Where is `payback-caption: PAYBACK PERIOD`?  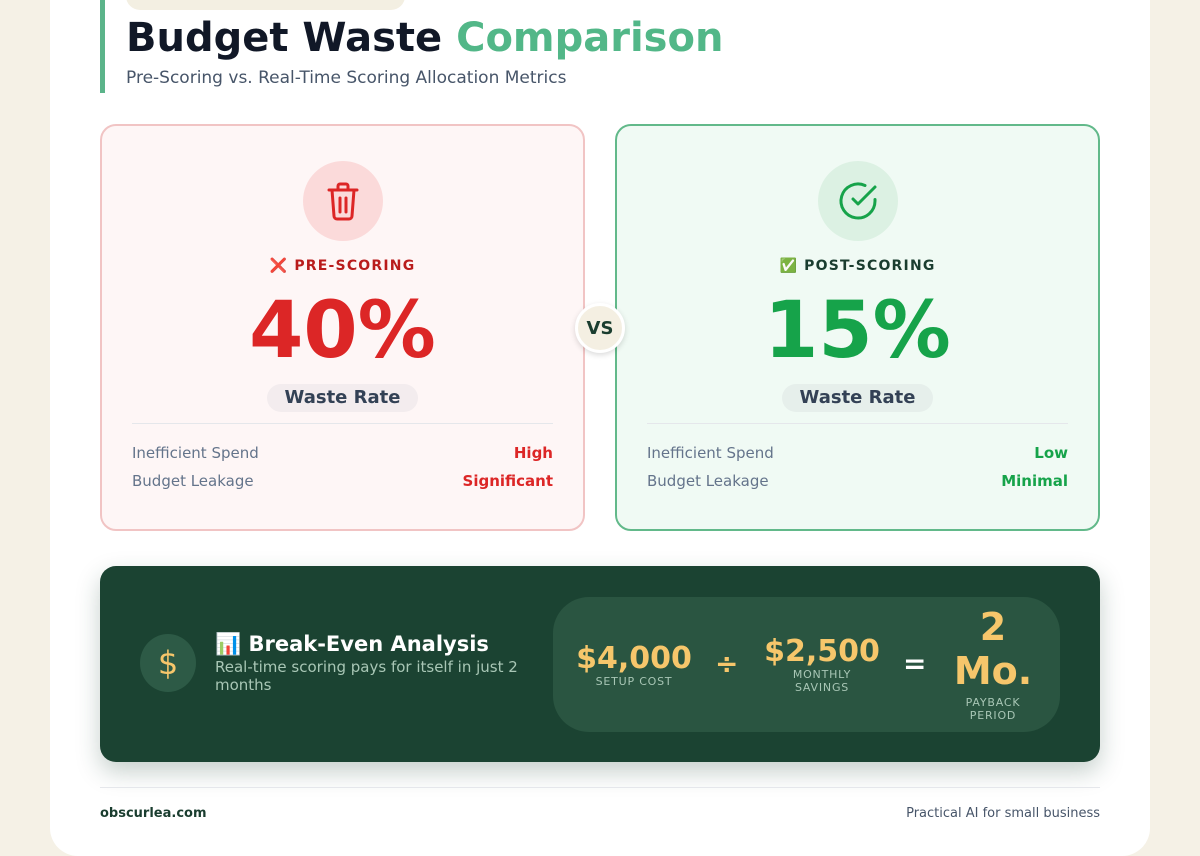 payback-caption: PAYBACK PERIOD is located at coordinates (993, 709).